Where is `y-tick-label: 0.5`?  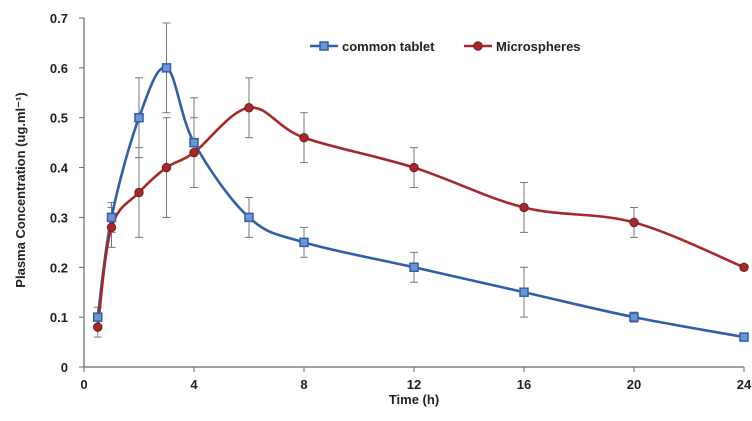 y-tick-label: 0.5 is located at coordinates (59, 118).